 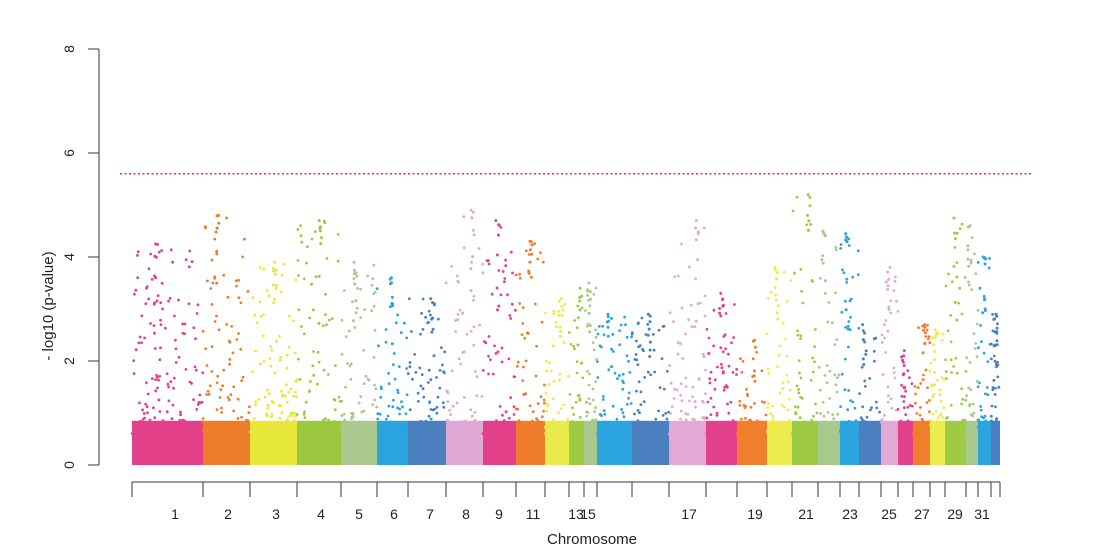 I want to click on x-axis-title: Chromosome, so click(x=592, y=539).